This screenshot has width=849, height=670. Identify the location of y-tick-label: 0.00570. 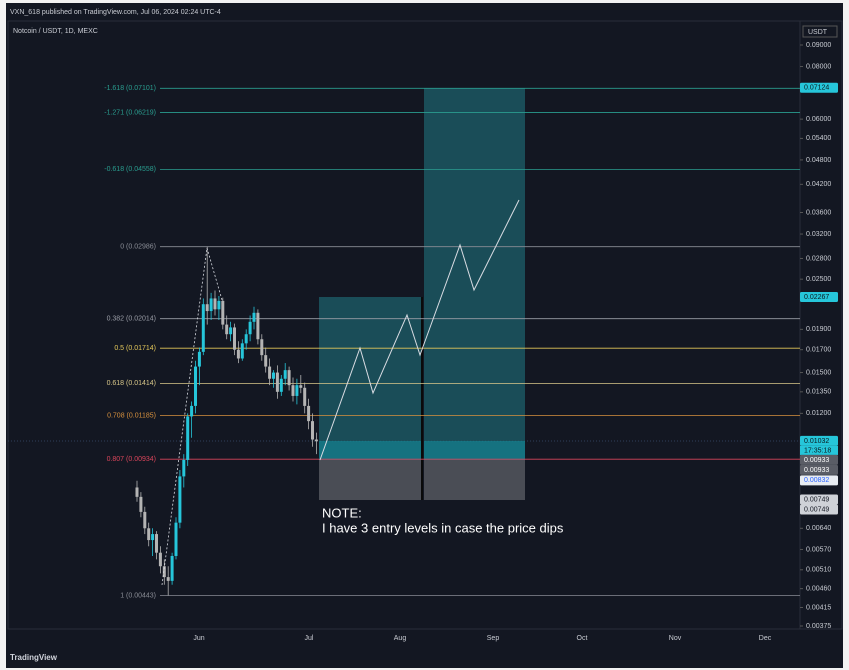
(818, 549).